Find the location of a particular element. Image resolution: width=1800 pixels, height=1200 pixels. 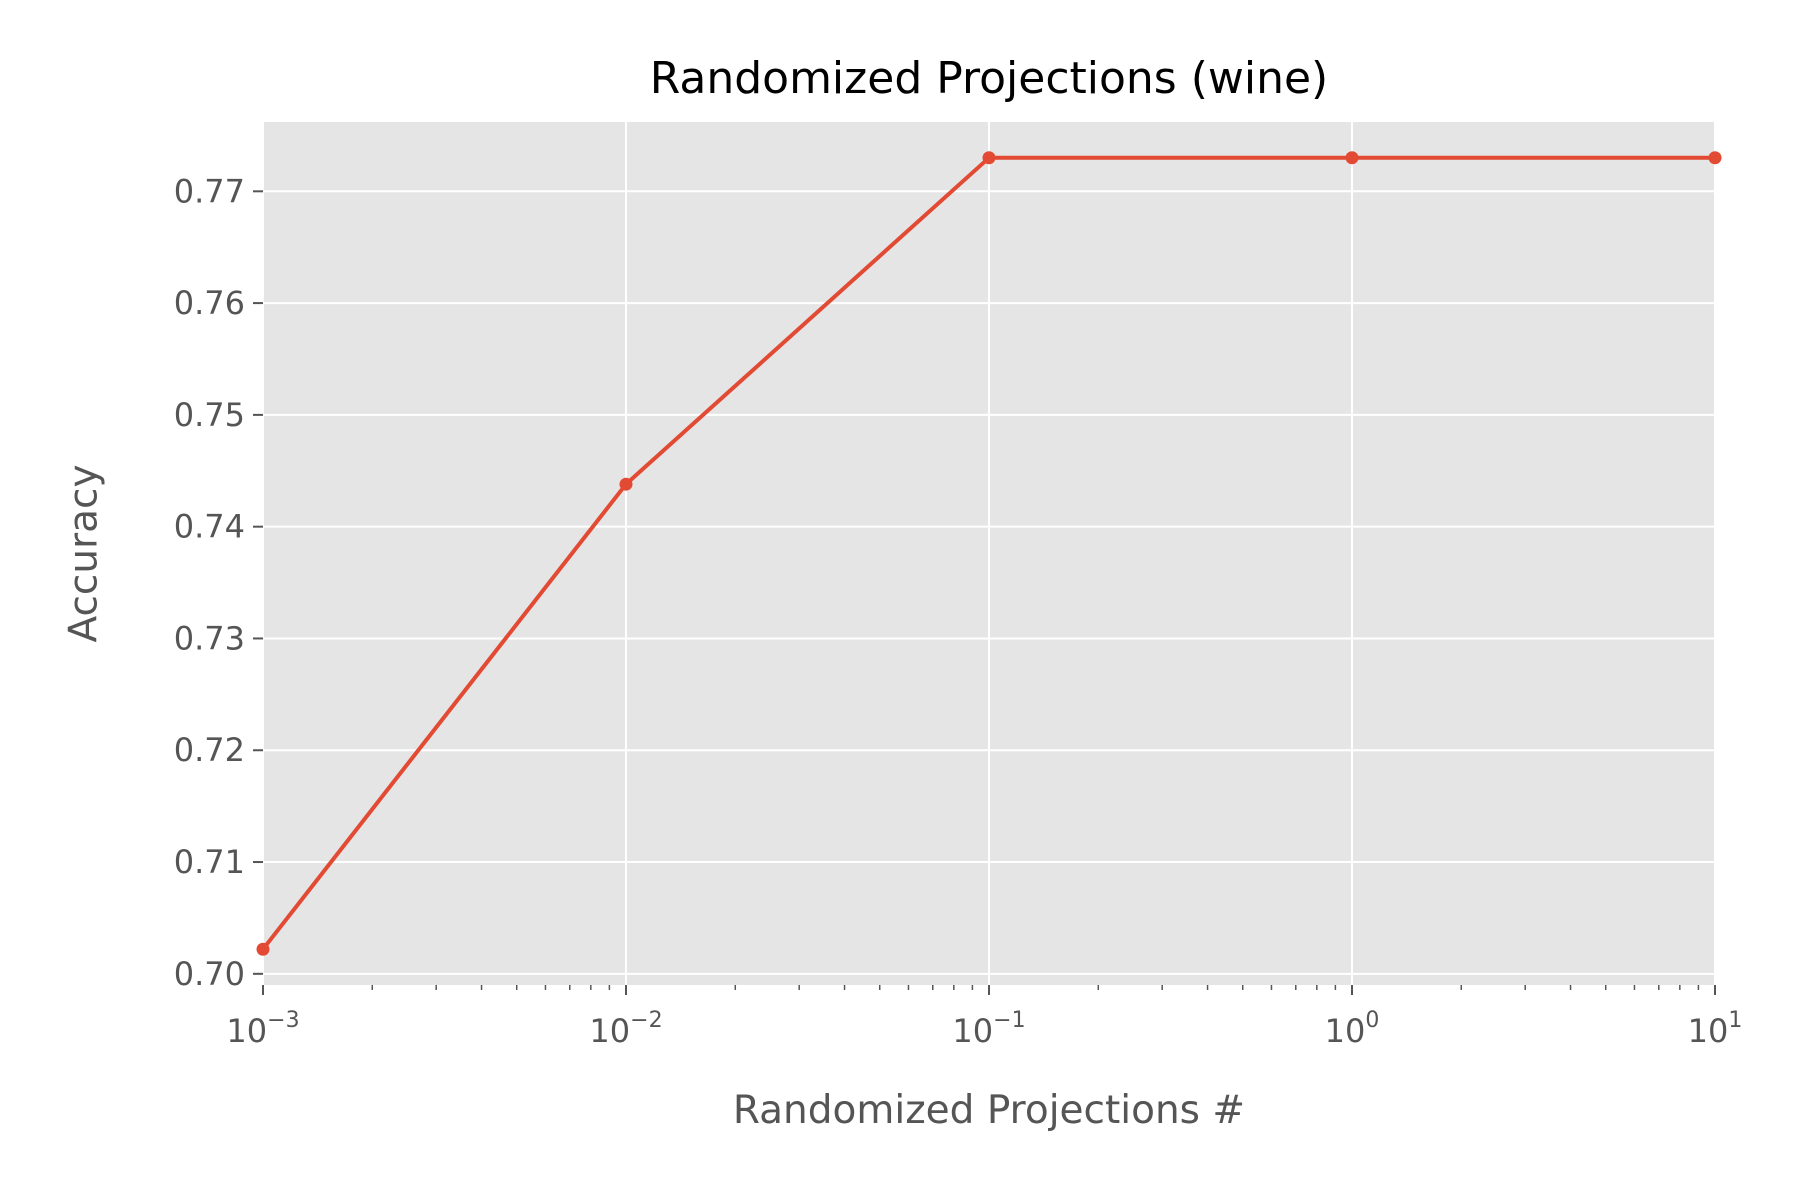

x-tick-label: 10¹ is located at coordinates (1715, 1029).